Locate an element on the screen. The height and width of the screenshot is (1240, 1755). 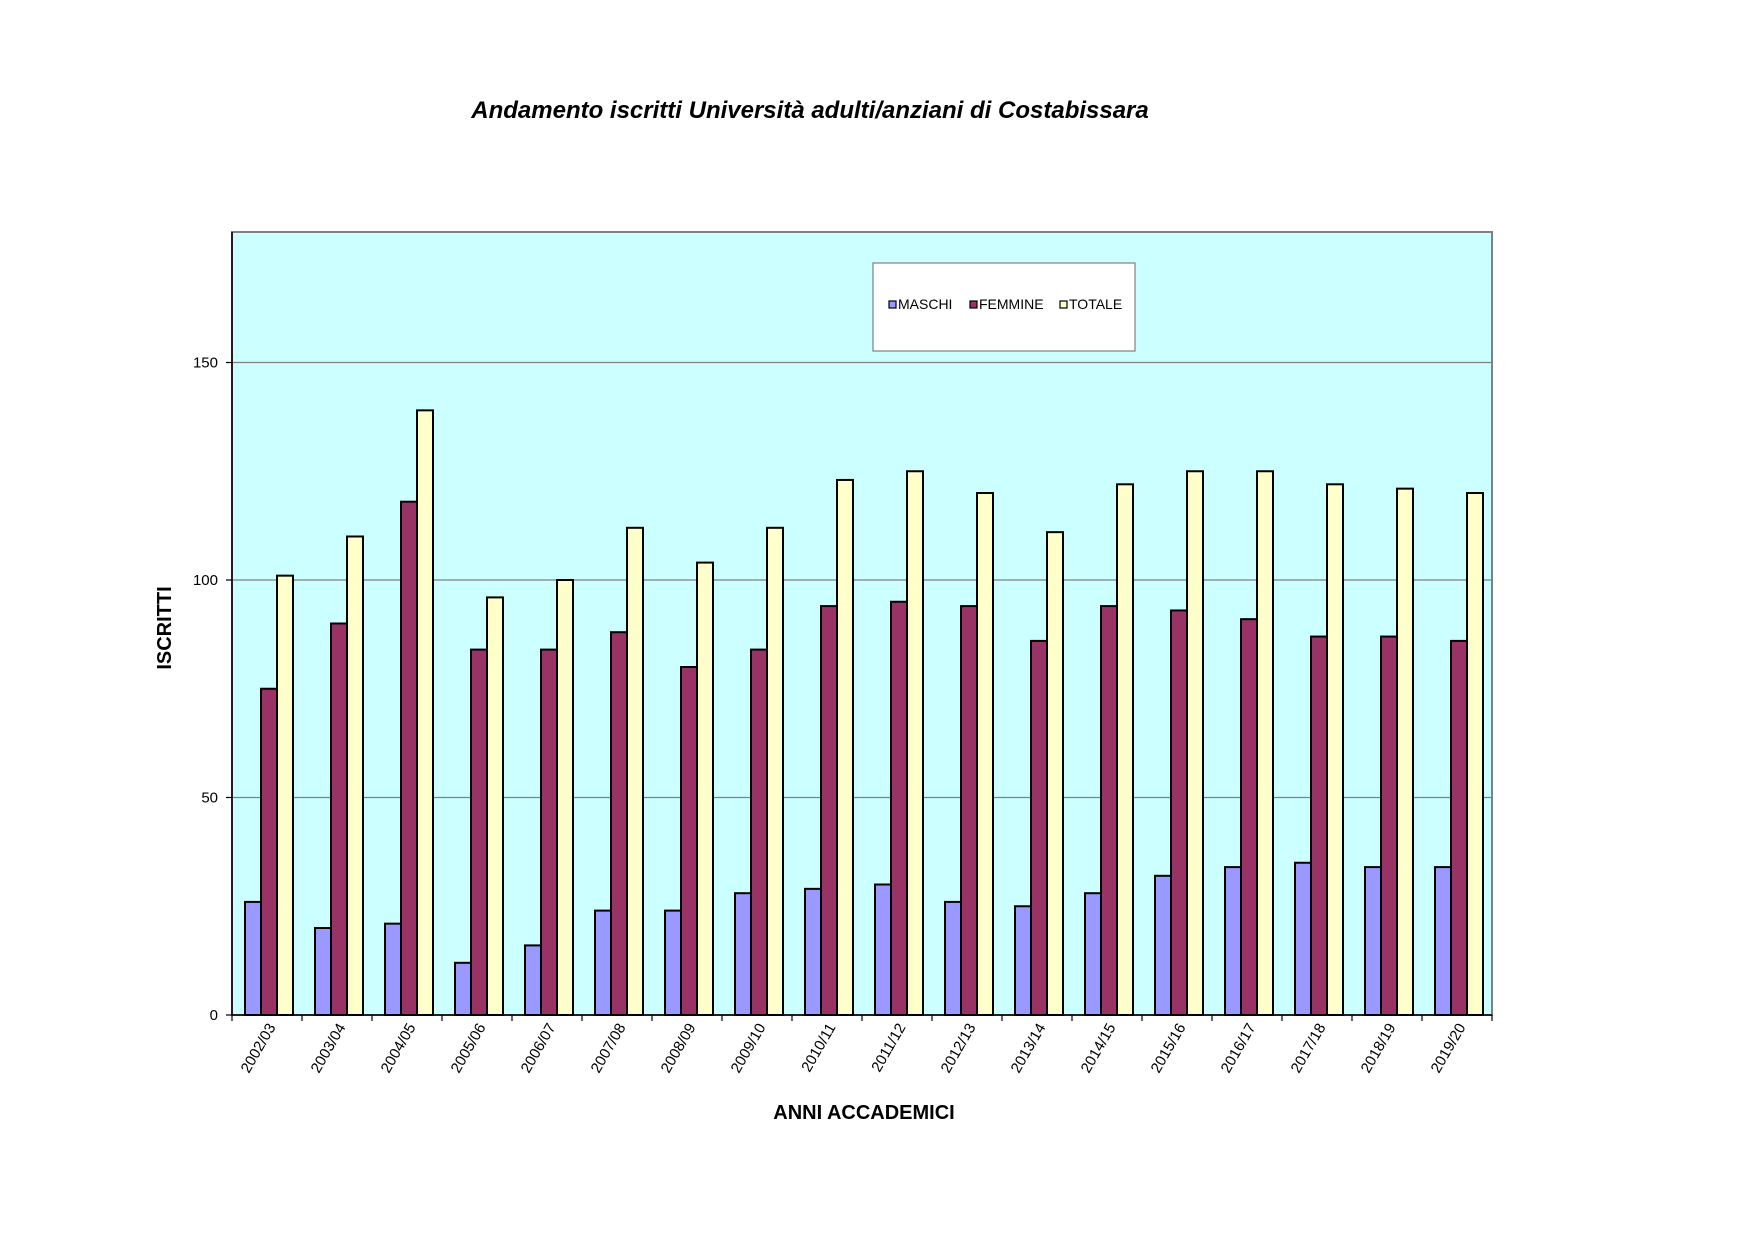
y-tick-label: 50 is located at coordinates (209, 798).